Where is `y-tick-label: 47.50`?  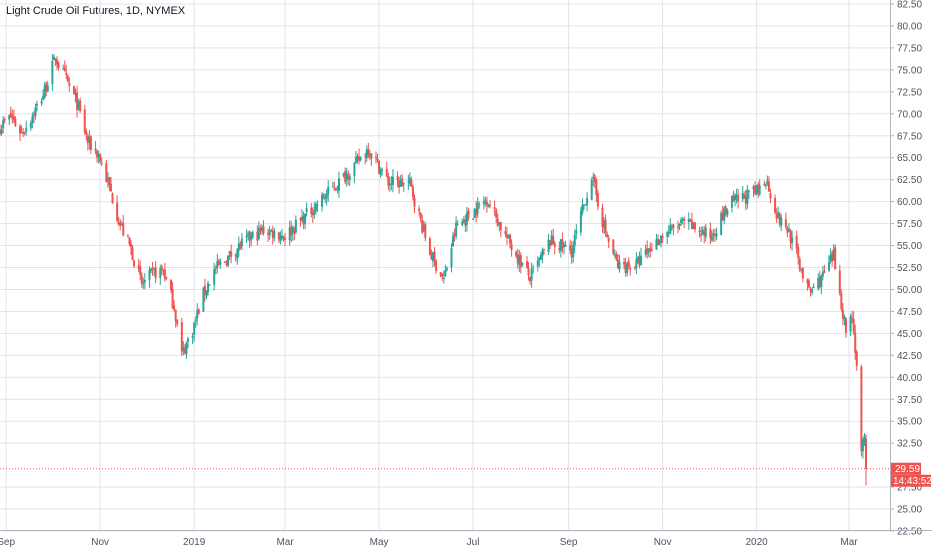
y-tick-label: 47.50 is located at coordinates (909, 312).